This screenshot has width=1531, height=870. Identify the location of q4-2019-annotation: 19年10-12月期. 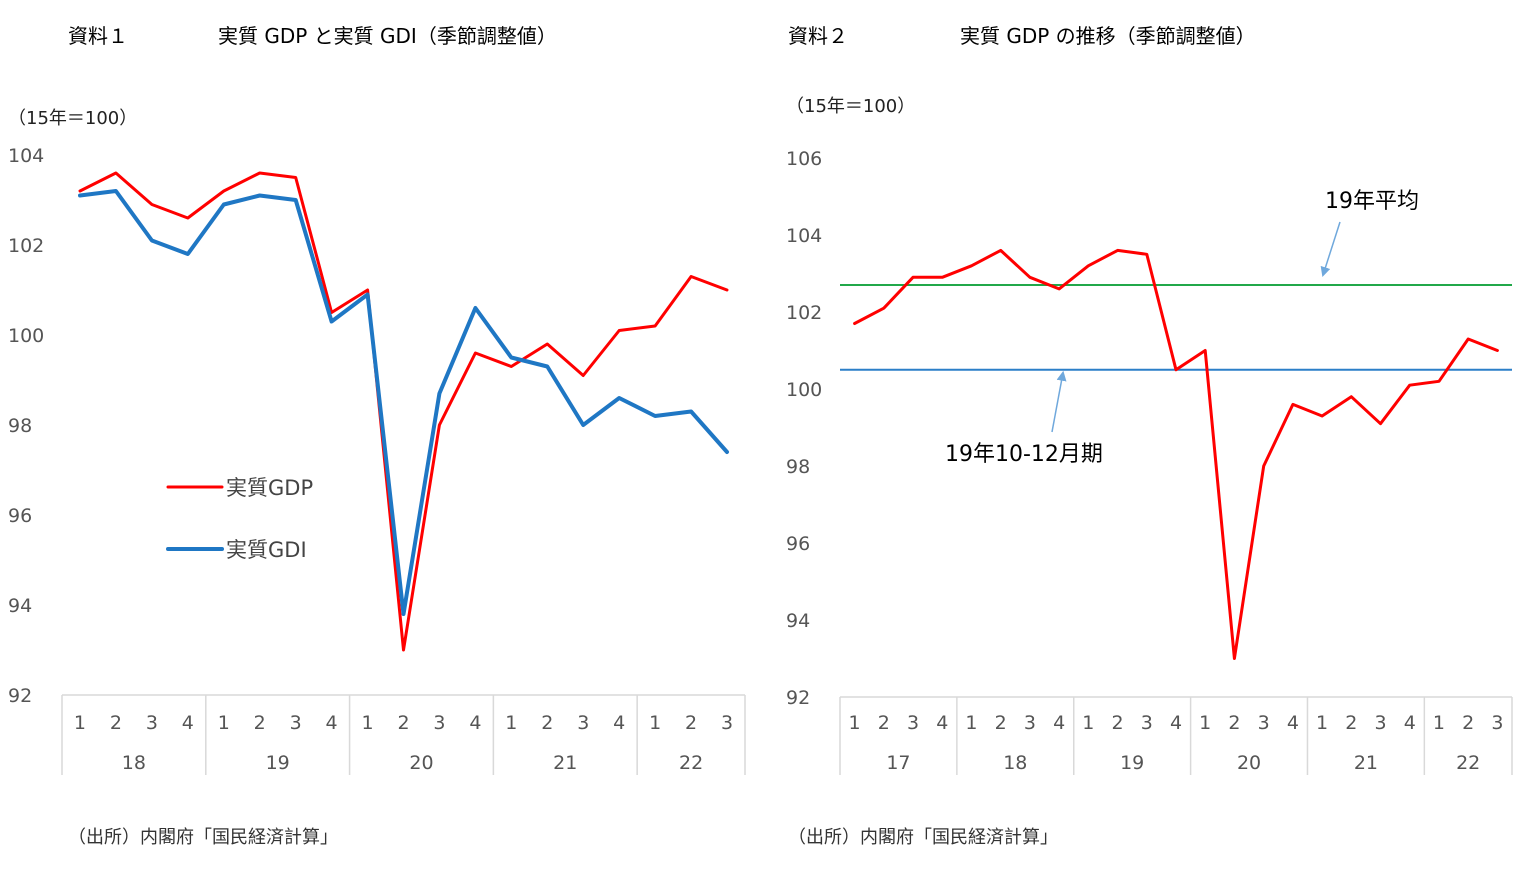
(1024, 454).